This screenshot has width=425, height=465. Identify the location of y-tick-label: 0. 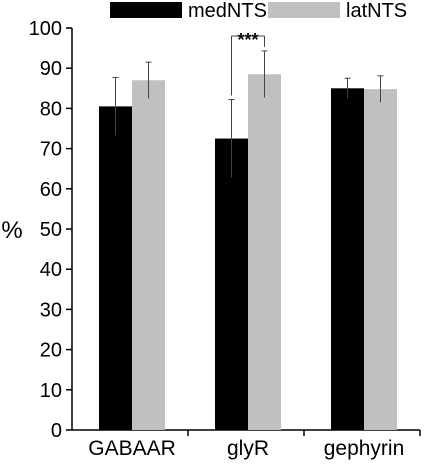
(56, 431).